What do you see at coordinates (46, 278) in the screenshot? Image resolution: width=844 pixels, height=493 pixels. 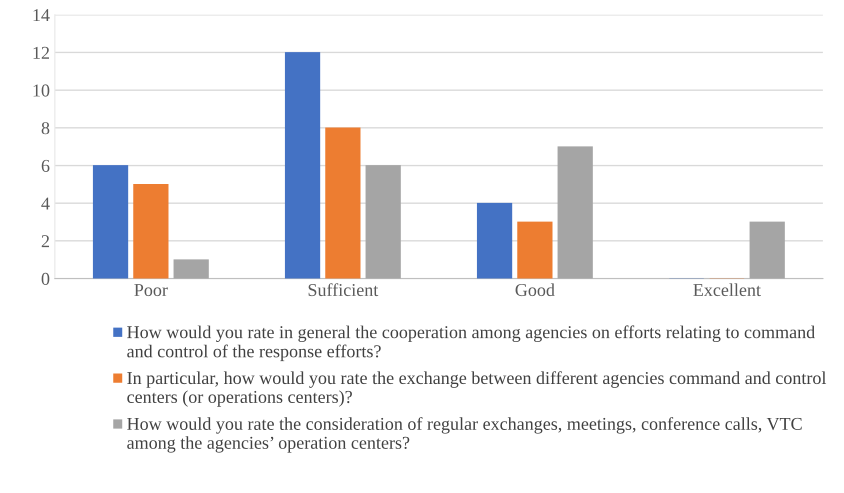 I see `y-tick-label: 0` at bounding box center [46, 278].